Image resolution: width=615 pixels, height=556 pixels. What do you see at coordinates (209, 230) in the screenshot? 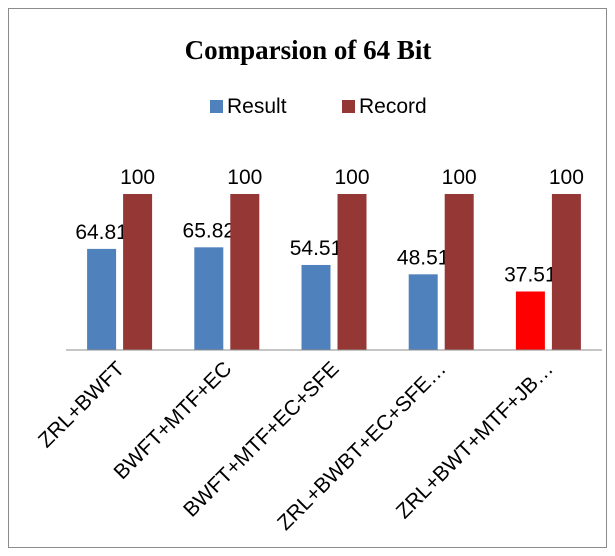
I see `data-label-result-1: 65.82` at bounding box center [209, 230].